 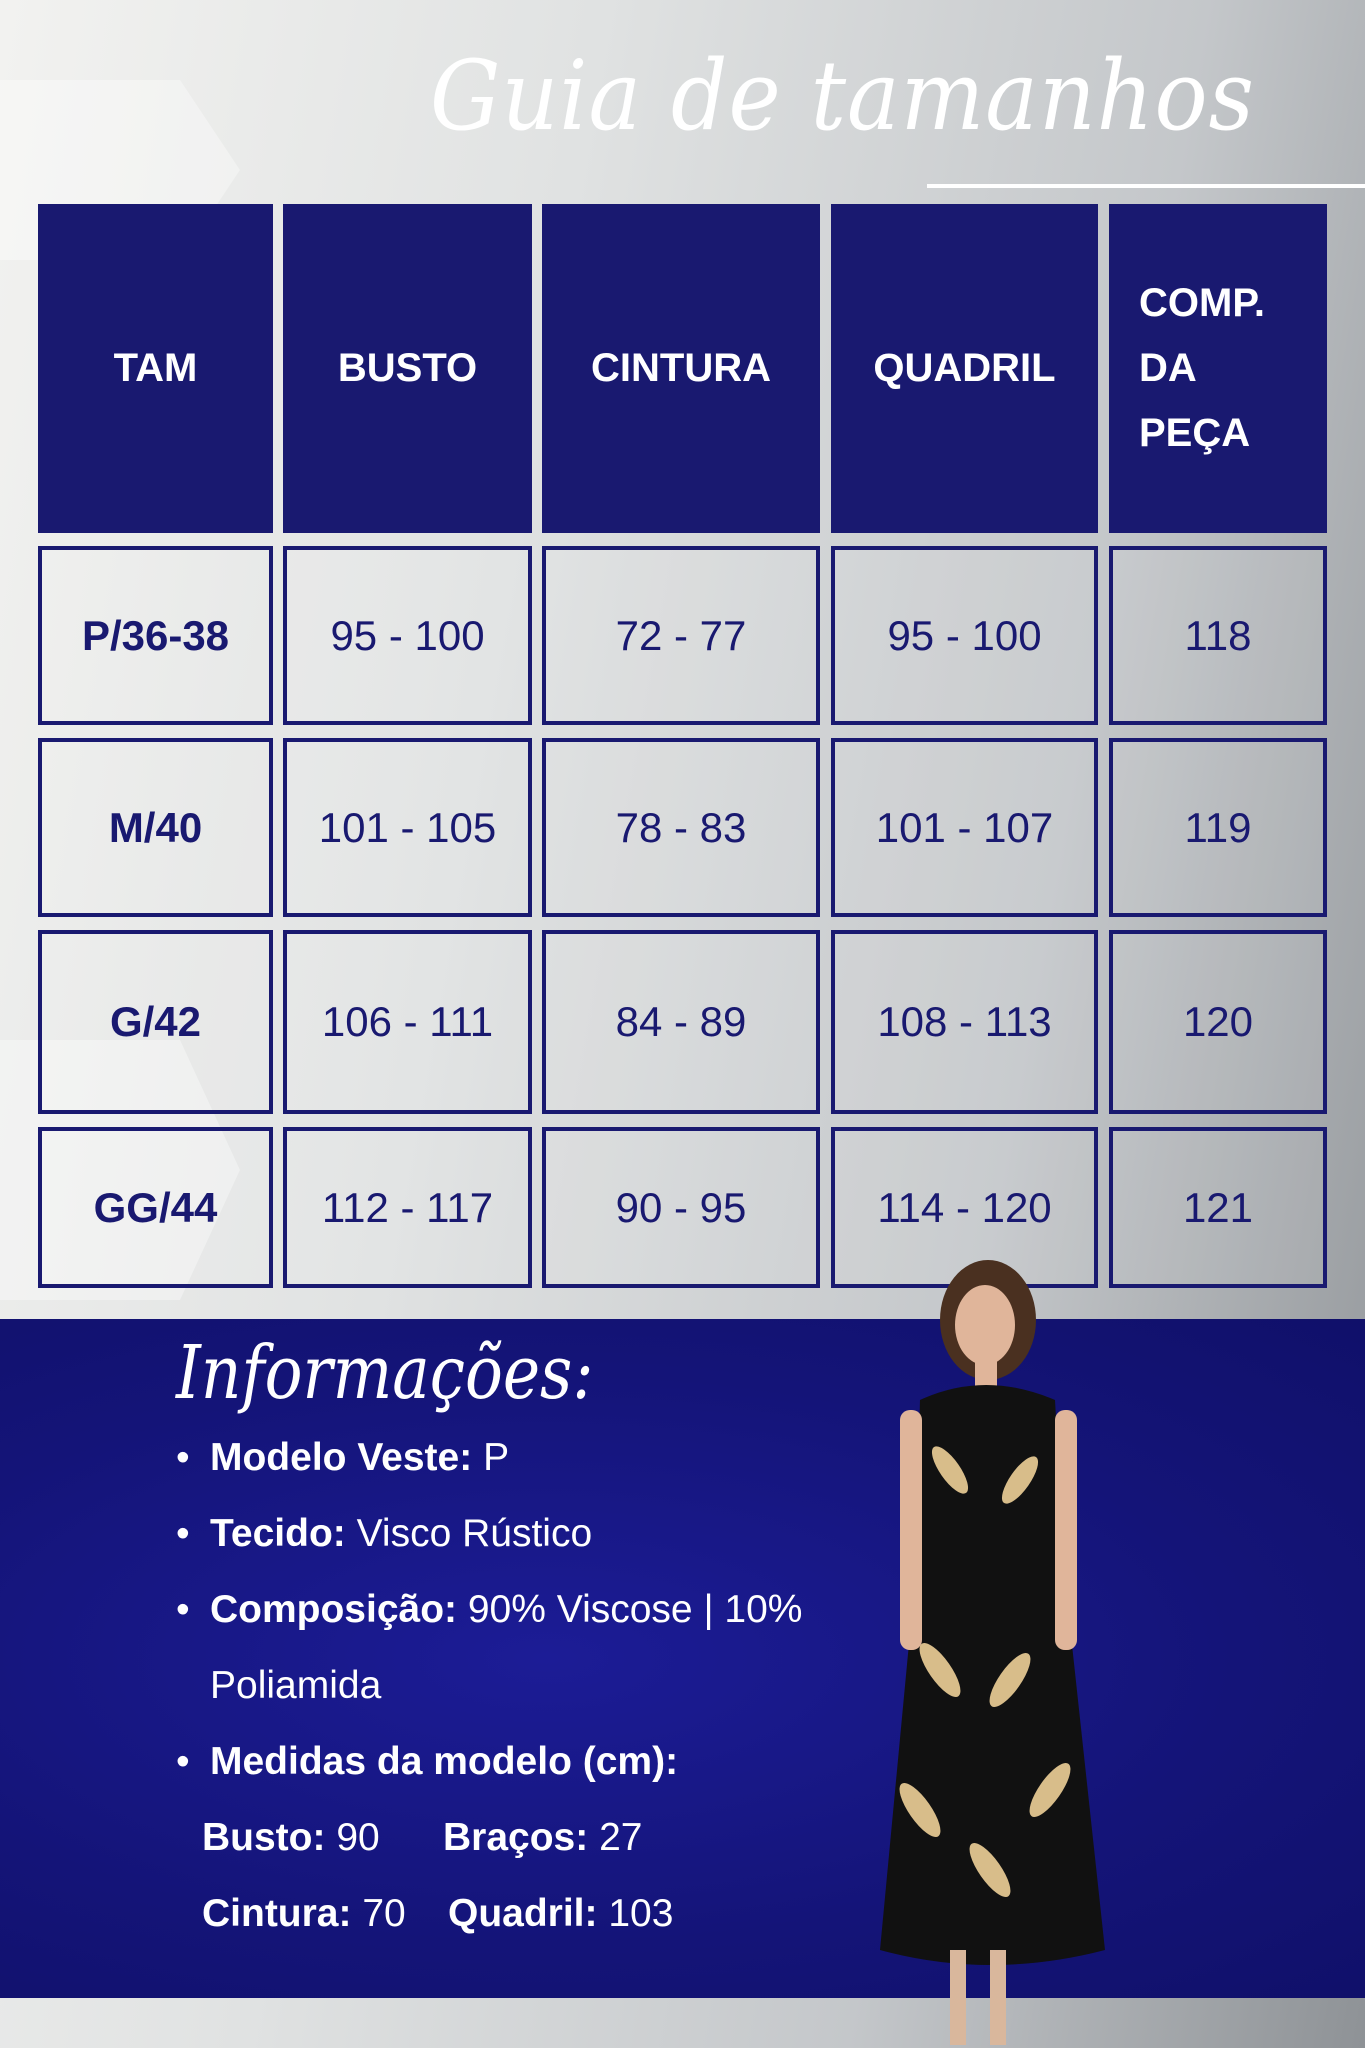 What do you see at coordinates (964, 827) in the screenshot?
I see `measure-cell: 101 - 107` at bounding box center [964, 827].